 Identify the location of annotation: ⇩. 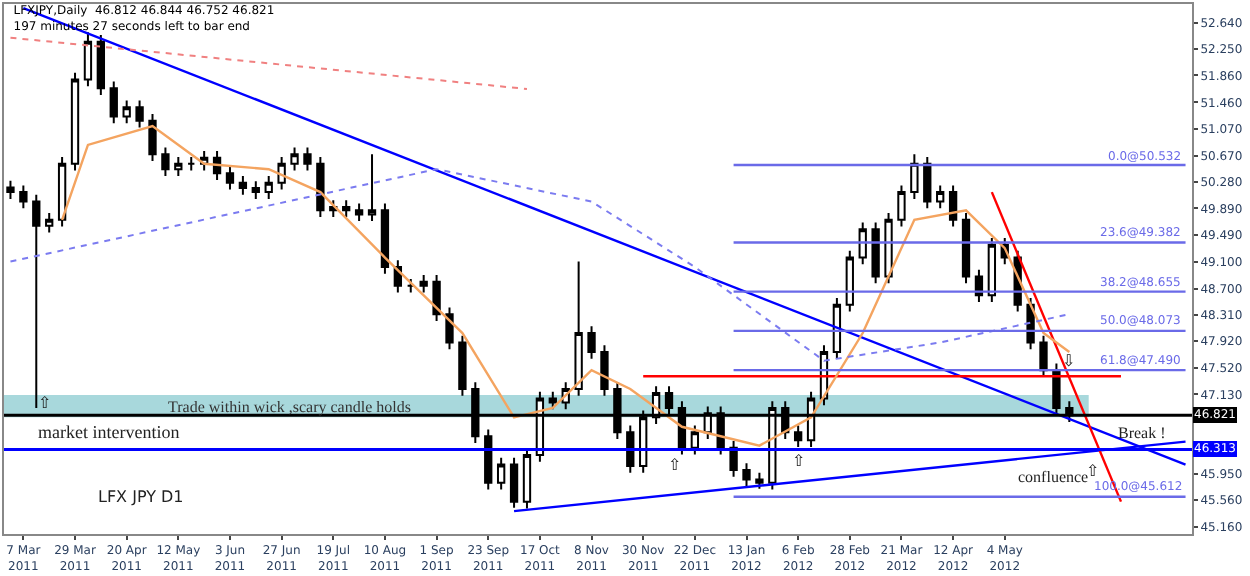
(1069, 361).